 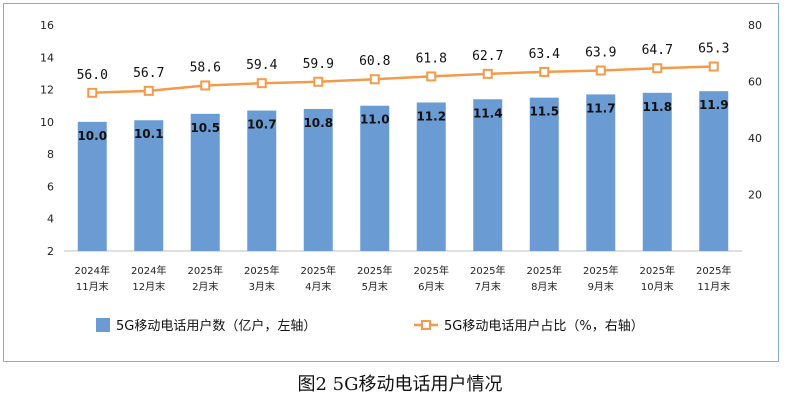 I want to click on x-tick-month: 6月末, so click(x=431, y=286).